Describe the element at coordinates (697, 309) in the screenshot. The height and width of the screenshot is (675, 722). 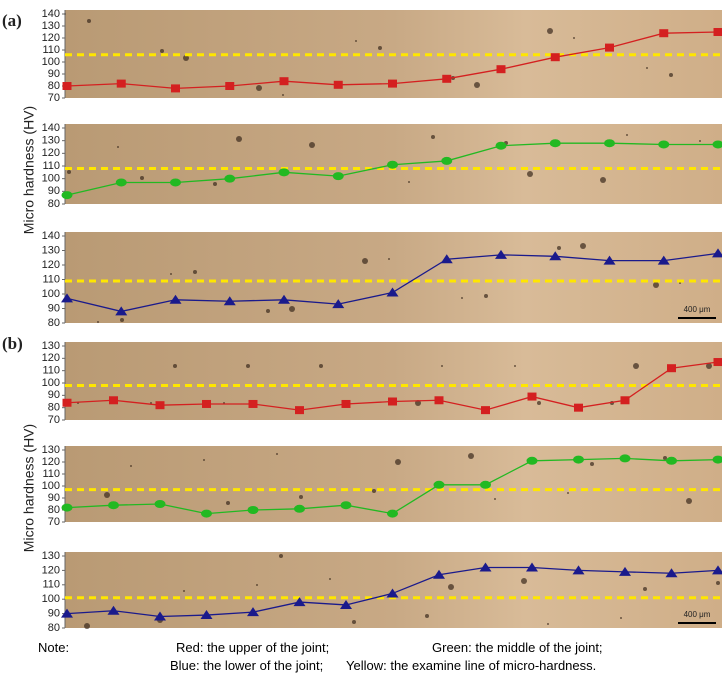
I see `scale-label: 400 μm` at that location.